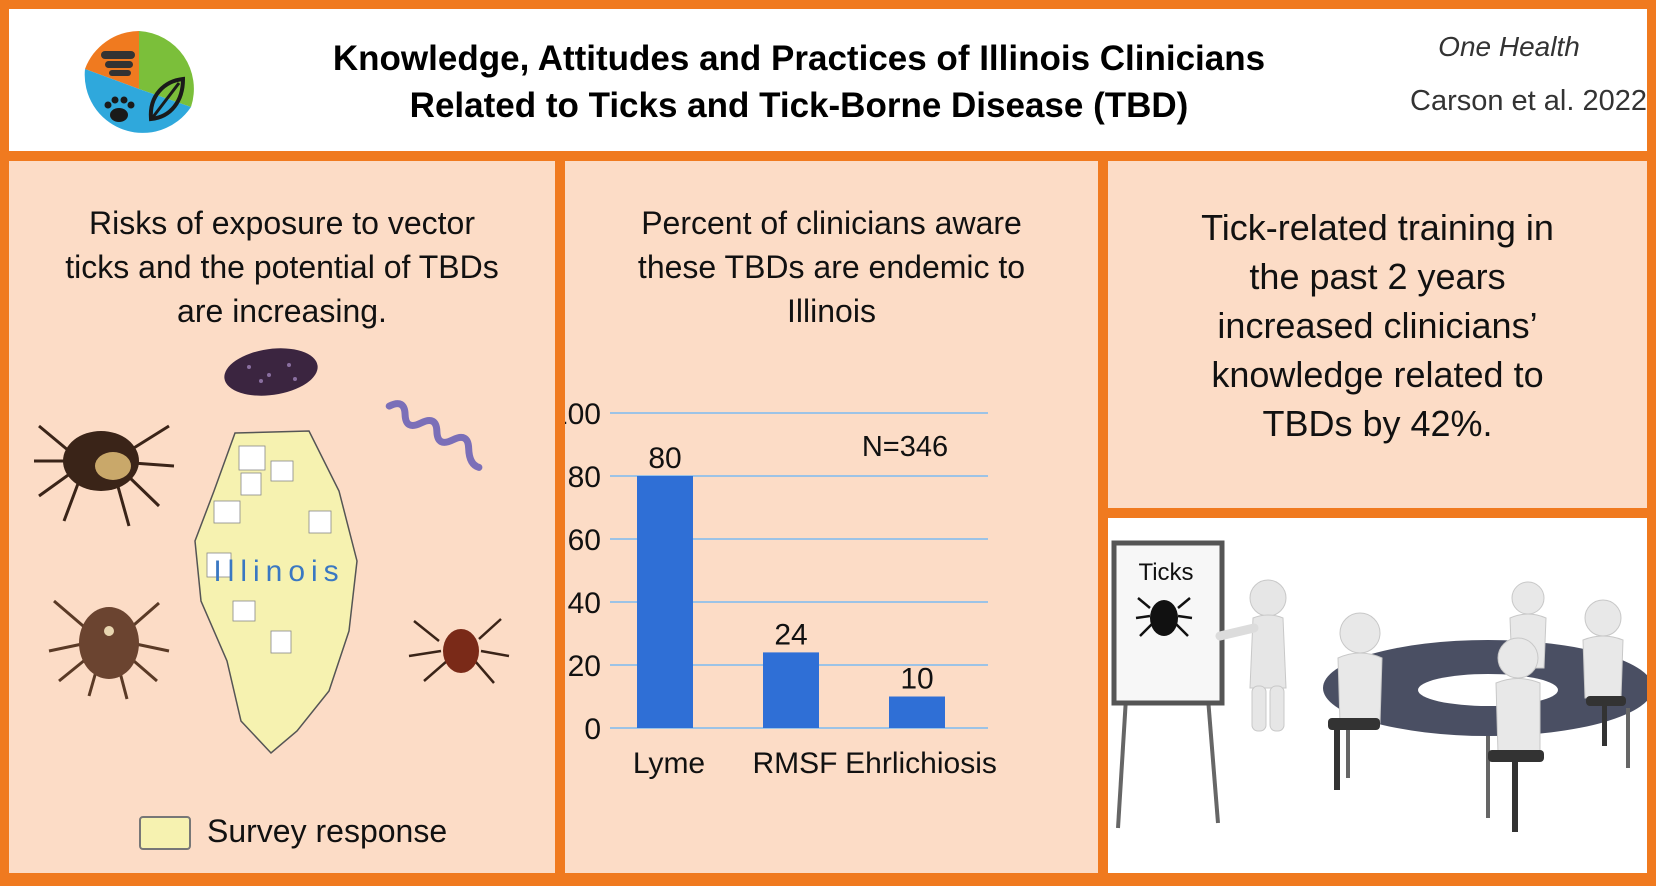 This screenshot has height=886, width=1656. Describe the element at coordinates (272, 551) in the screenshot. I see `illustration-ticks-and-map: Illinois` at that location.